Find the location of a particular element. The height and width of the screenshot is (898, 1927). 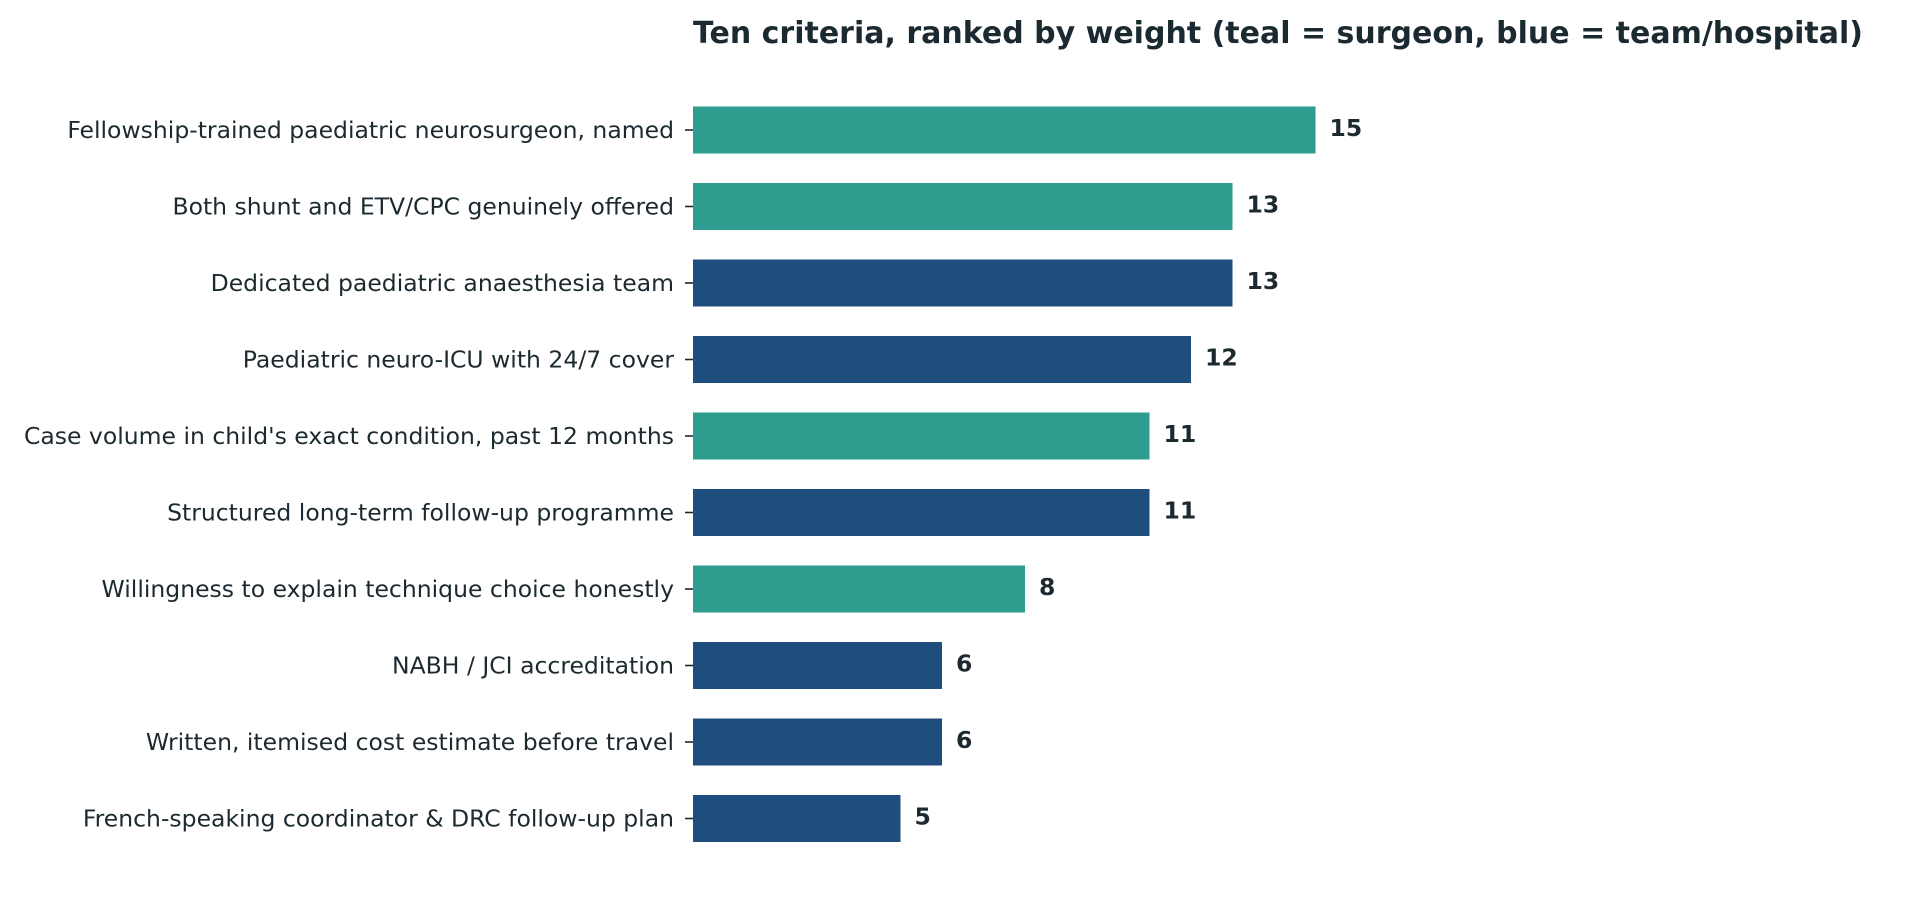

category-label: Both shunt and ETV/CPC genuinely offered is located at coordinates (423, 207).